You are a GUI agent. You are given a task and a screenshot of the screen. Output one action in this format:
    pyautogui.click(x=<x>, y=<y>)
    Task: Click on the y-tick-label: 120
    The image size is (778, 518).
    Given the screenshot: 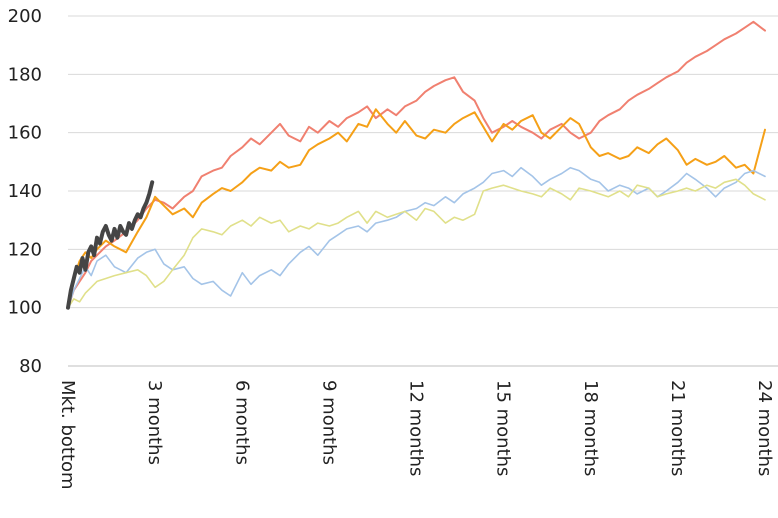 What is the action you would take?
    pyautogui.click(x=25, y=249)
    